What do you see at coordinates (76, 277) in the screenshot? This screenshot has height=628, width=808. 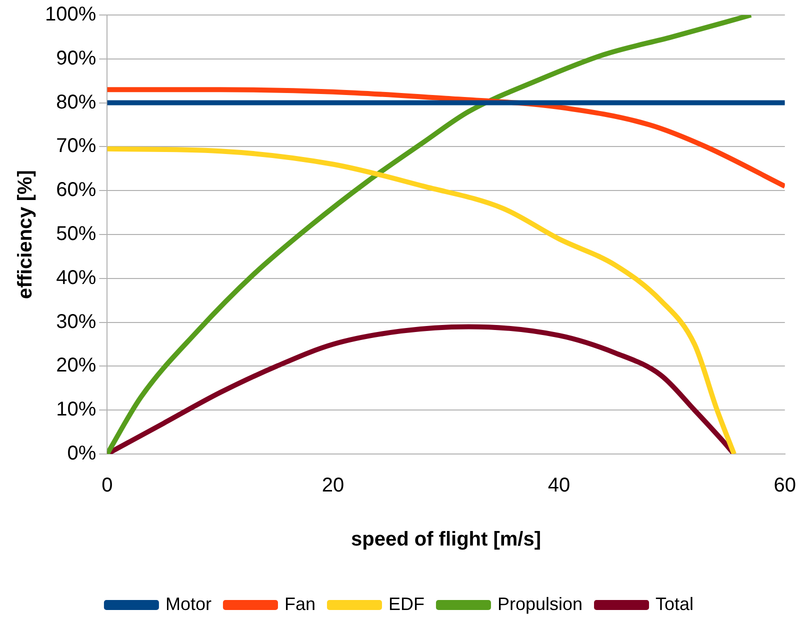 I see `y-tick-label: 40%` at bounding box center [76, 277].